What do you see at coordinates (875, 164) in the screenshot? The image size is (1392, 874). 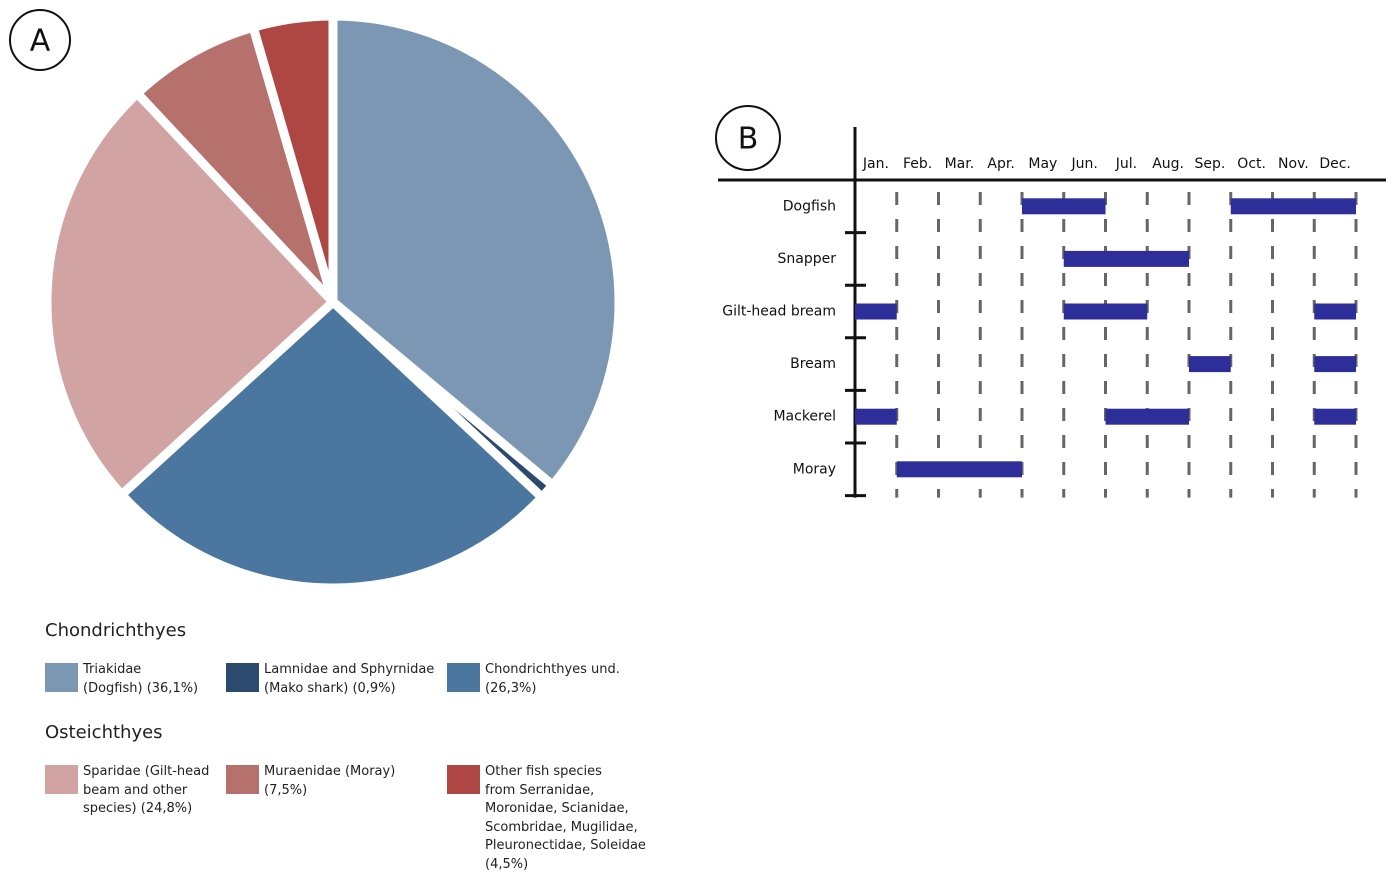 I see `x-tick-label: Jan.` at bounding box center [875, 164].